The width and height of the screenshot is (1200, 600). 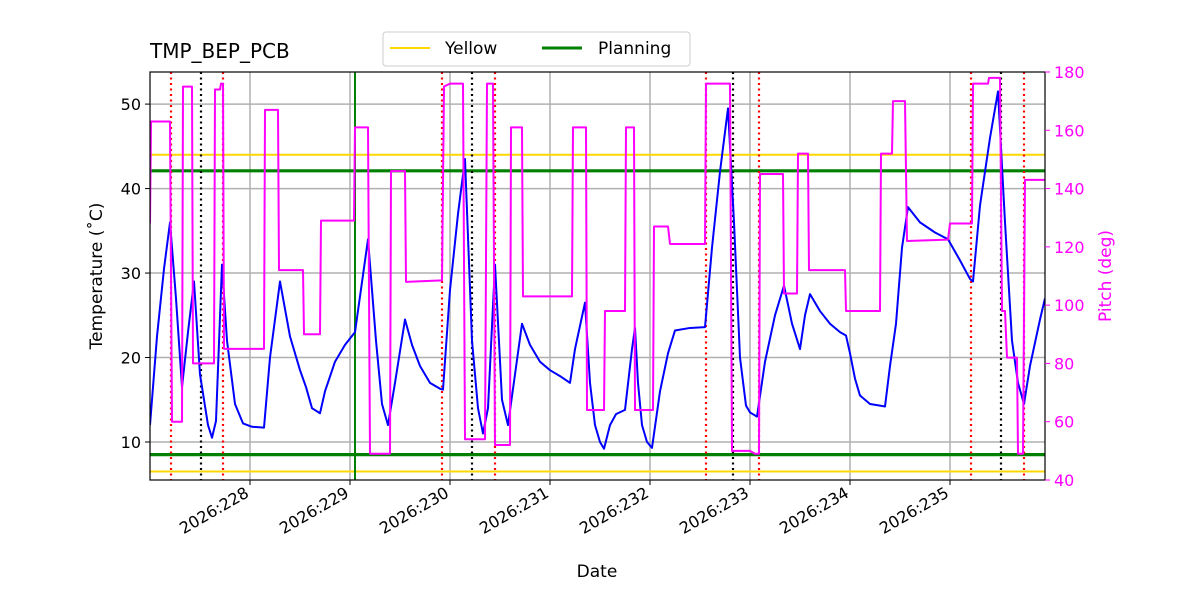 What do you see at coordinates (219, 51) in the screenshot?
I see `chart-title: TMP_BEP_PCB` at bounding box center [219, 51].